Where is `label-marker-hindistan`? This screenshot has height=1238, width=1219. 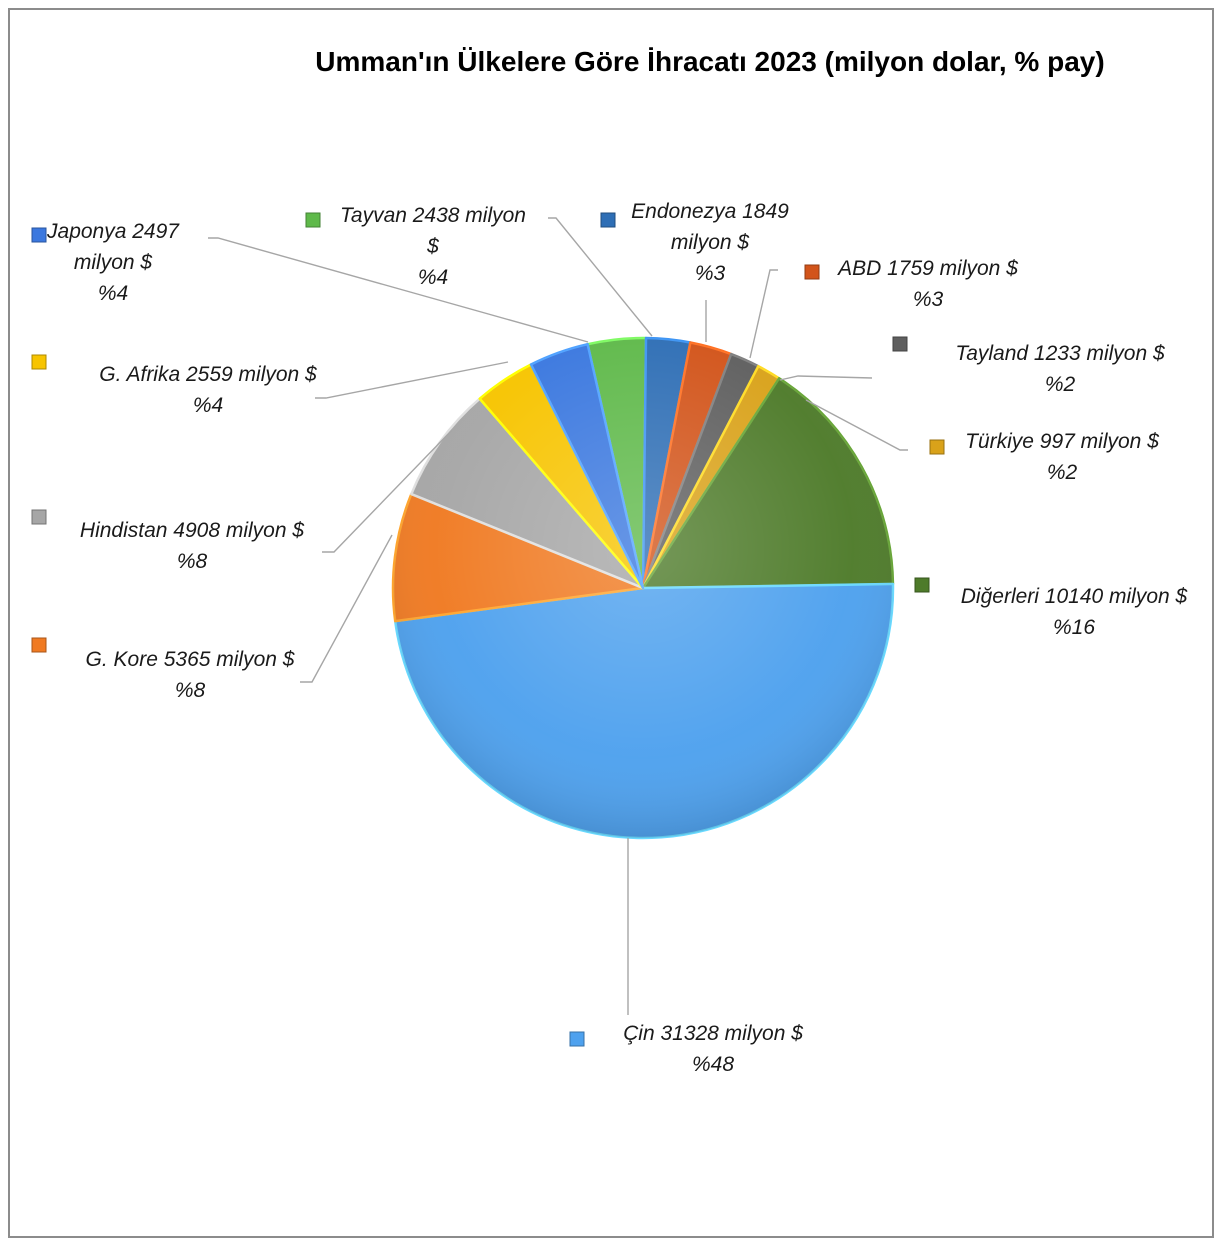
label-marker-hindistan is located at coordinates (39, 517).